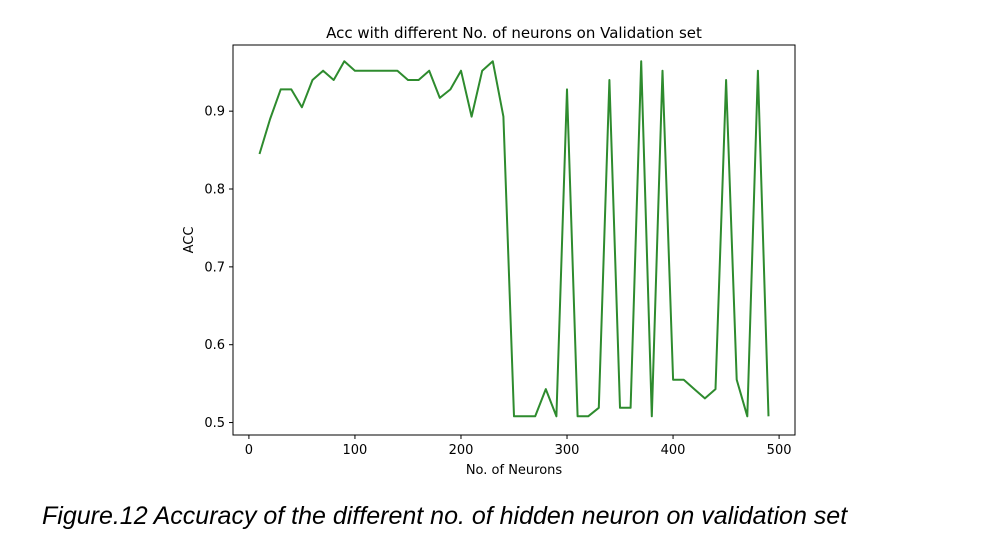 Image resolution: width=1006 pixels, height=556 pixels. I want to click on y-axis-label: ACC, so click(189, 240).